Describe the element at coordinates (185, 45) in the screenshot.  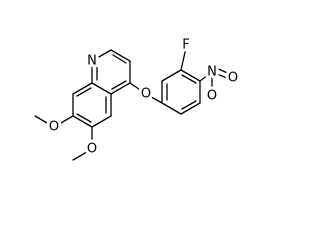
I see `atom-label: F` at that location.